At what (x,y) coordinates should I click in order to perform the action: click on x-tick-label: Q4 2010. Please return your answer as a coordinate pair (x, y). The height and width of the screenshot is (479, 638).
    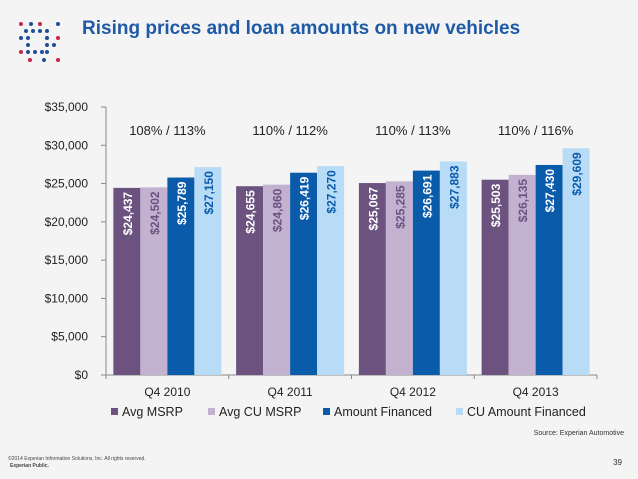
    Looking at the image, I should click on (167, 392).